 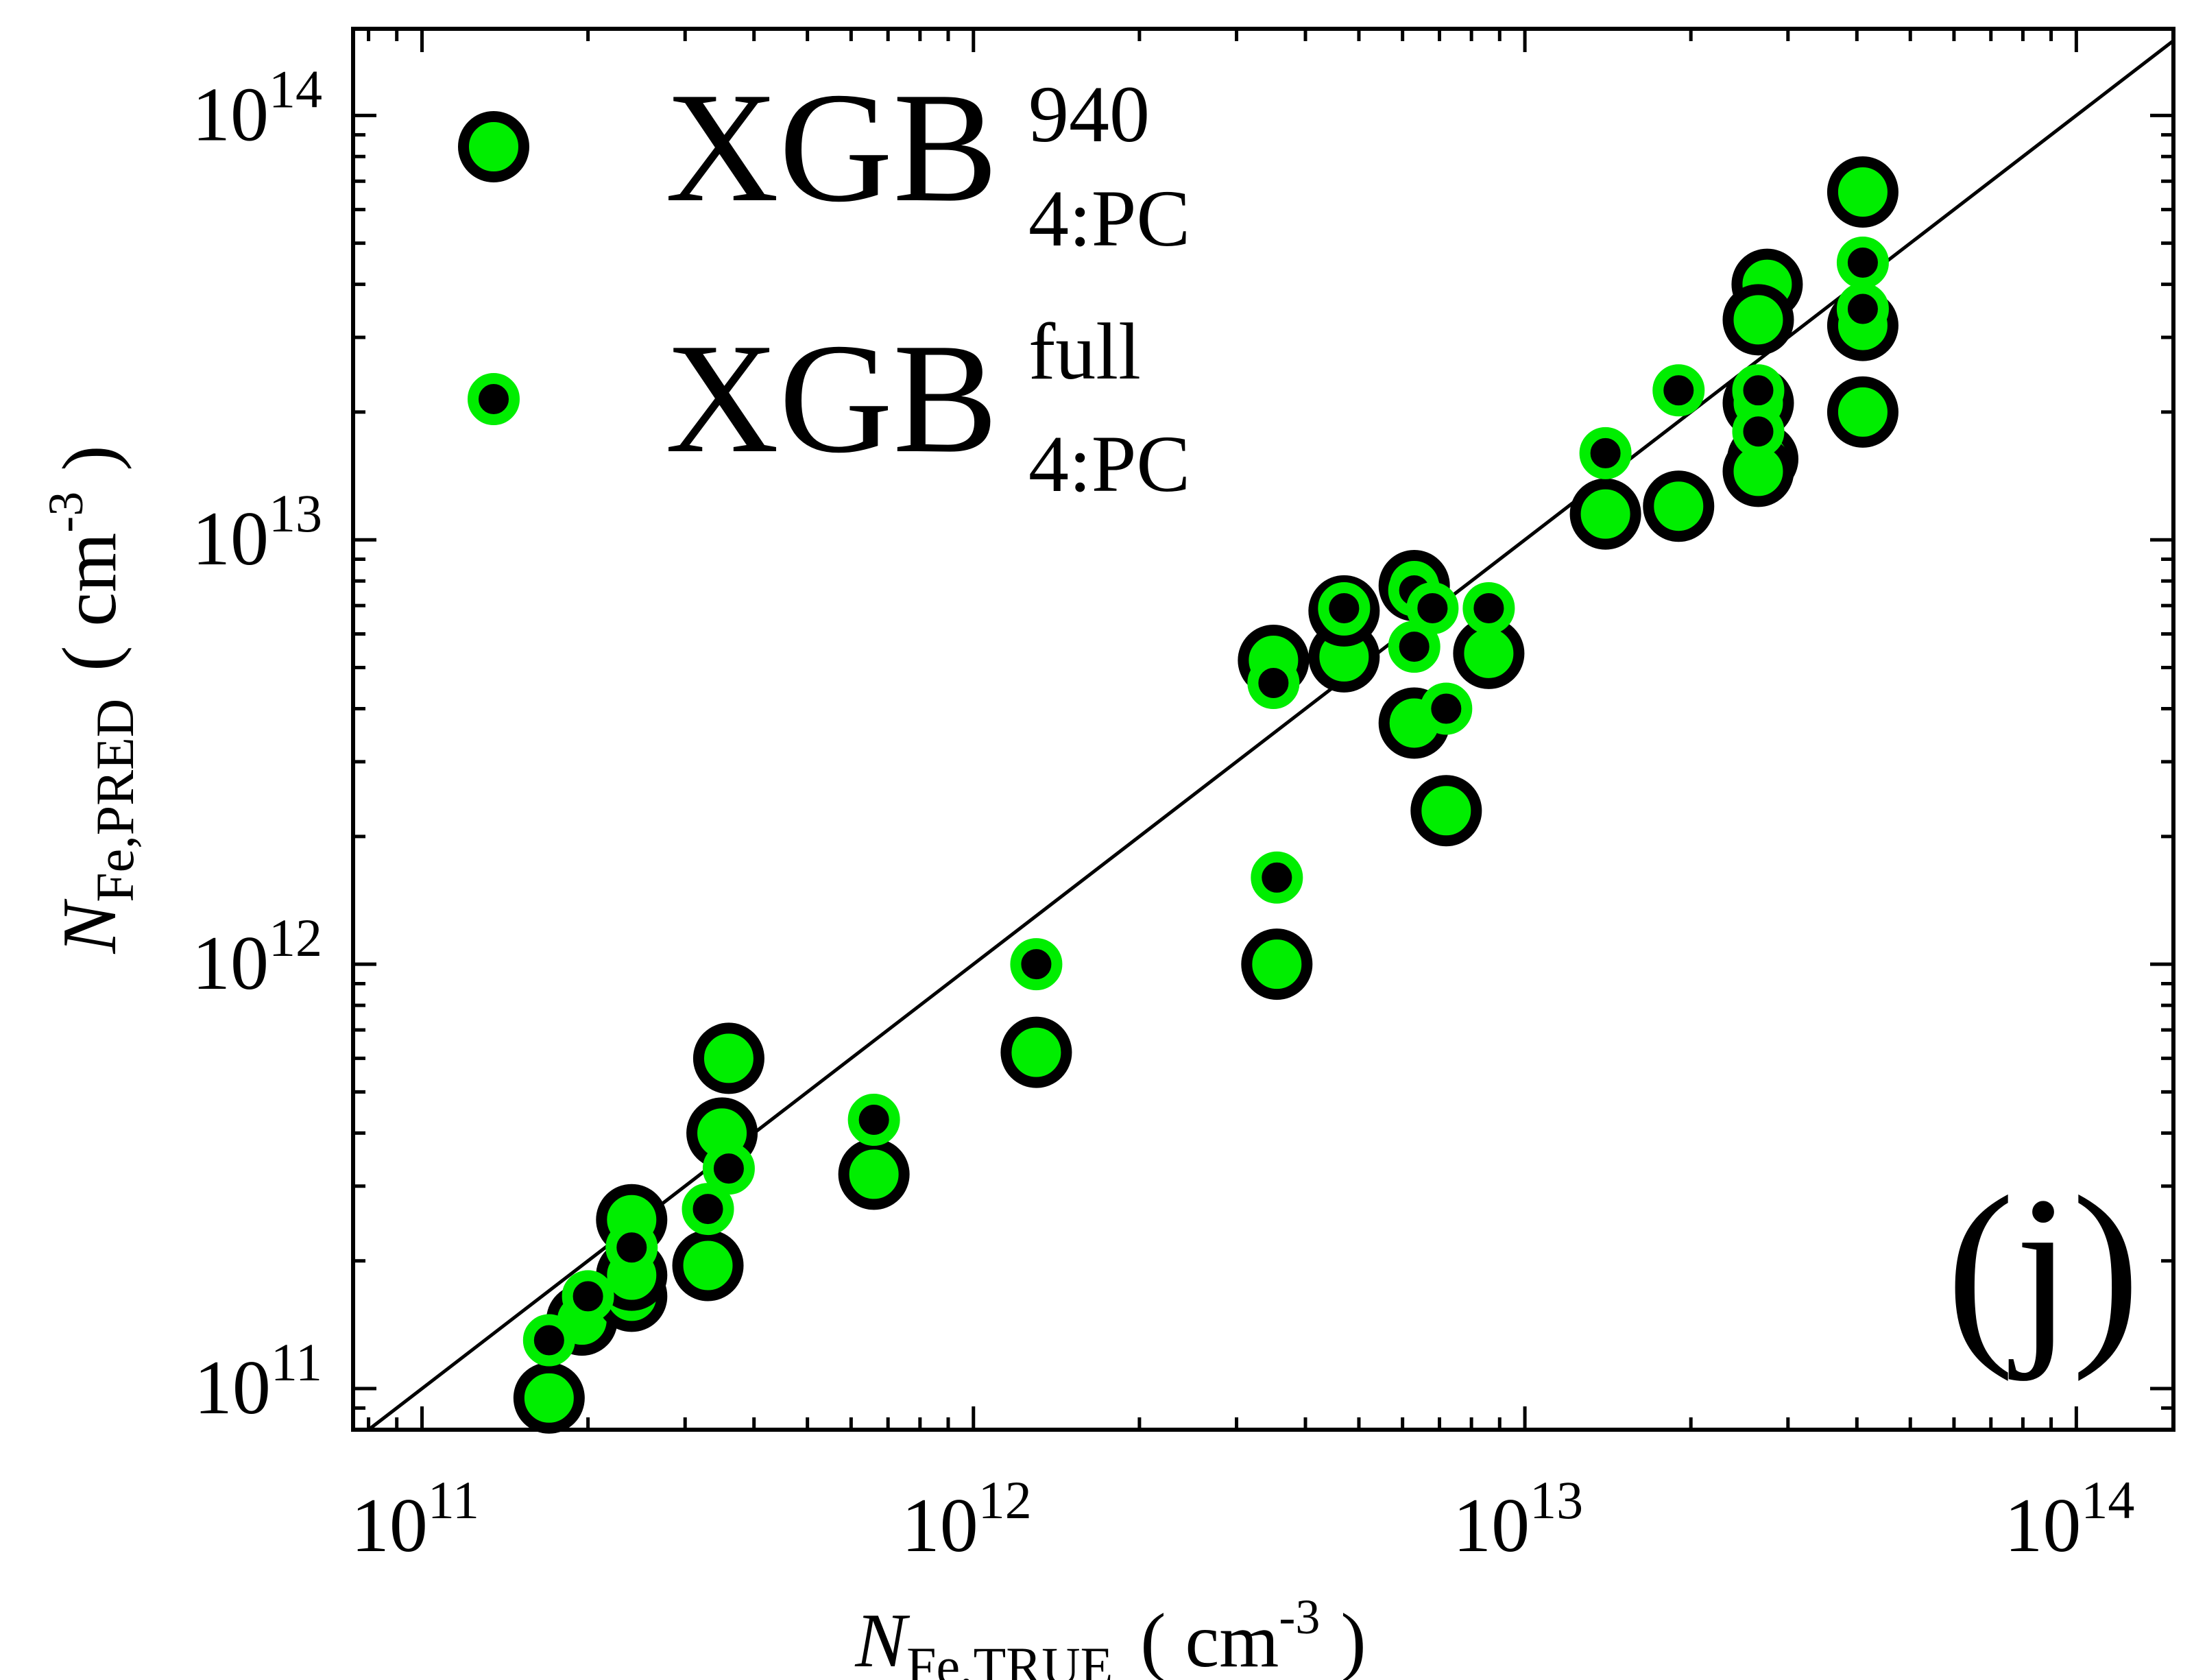 I want to click on legend-label-2: XGB, so click(x=831, y=398).